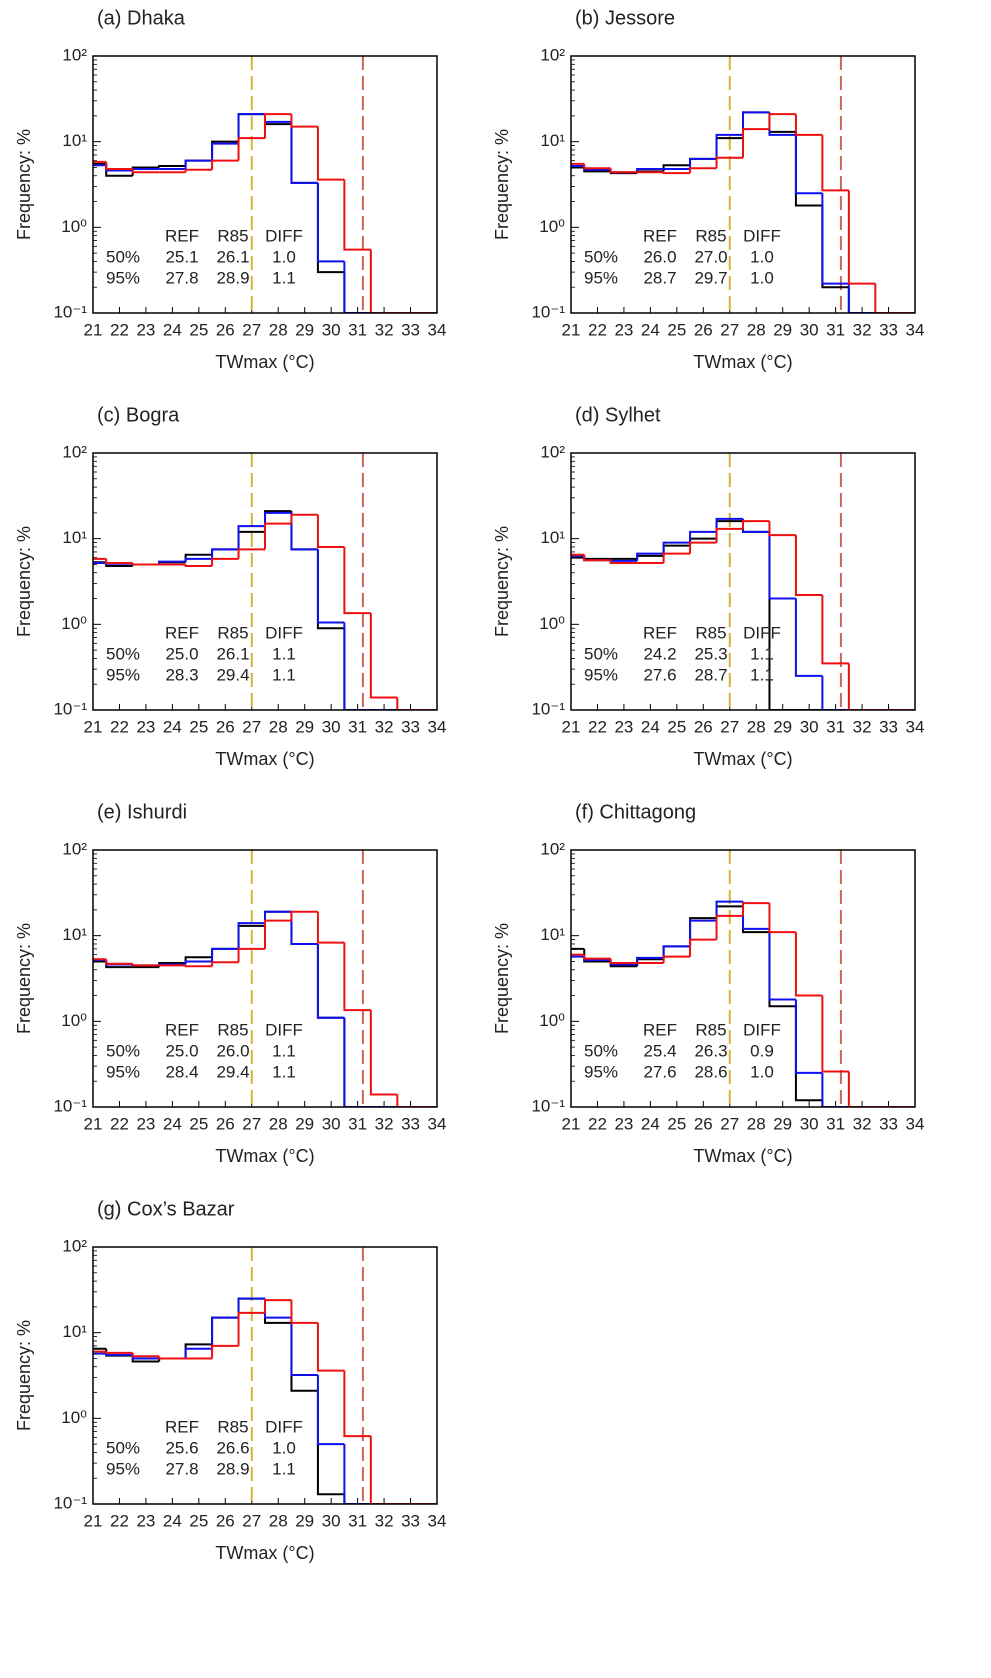 This screenshot has width=991, height=1678. Describe the element at coordinates (742, 1156) in the screenshot. I see `x-axis-label: TWmax (°C)` at that location.